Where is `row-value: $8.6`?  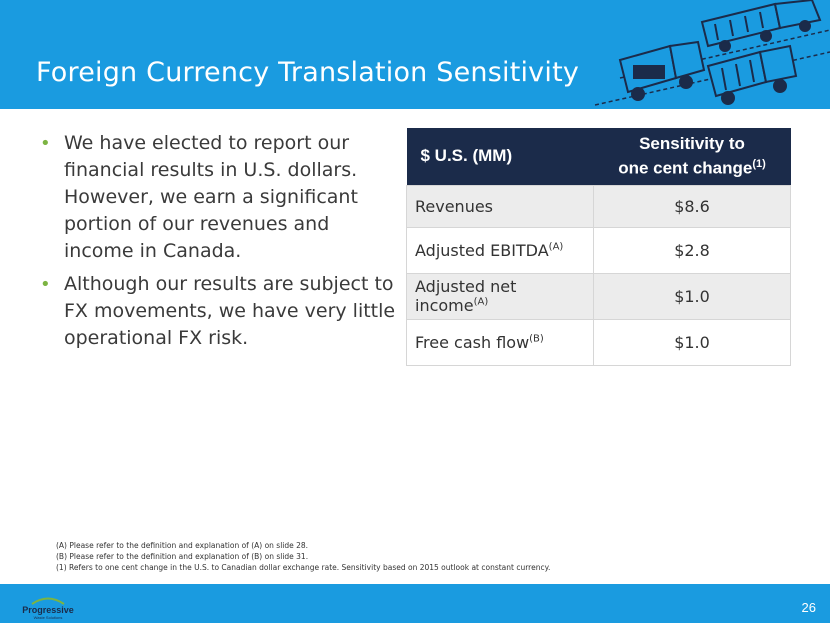 row-value: $8.6 is located at coordinates (692, 206).